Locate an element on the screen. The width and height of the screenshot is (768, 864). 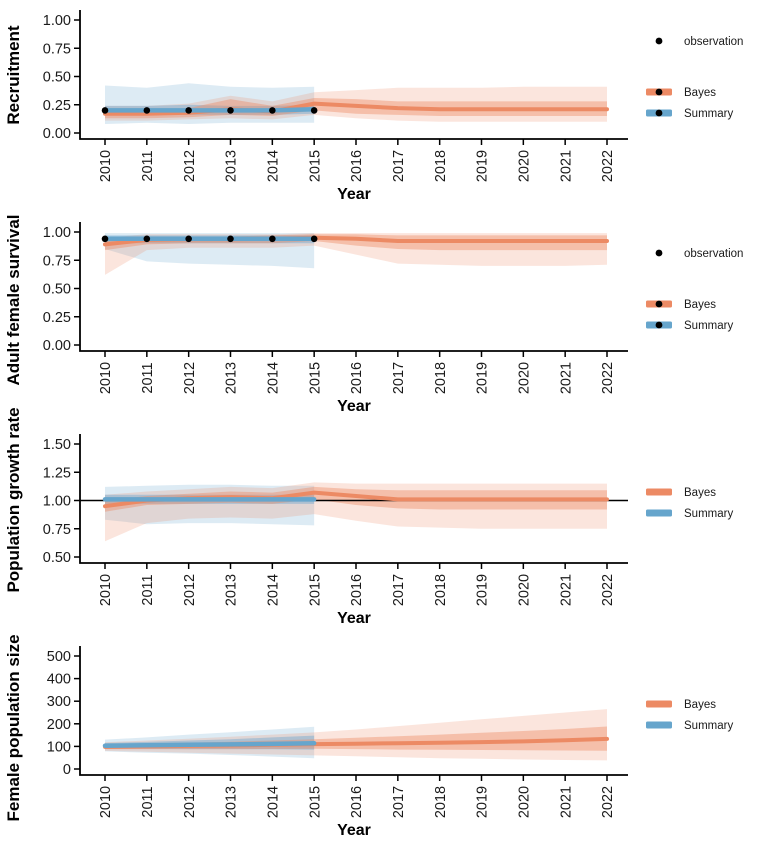
y-axis-title-panel-1: Recruitment is located at coordinates (13, 75).